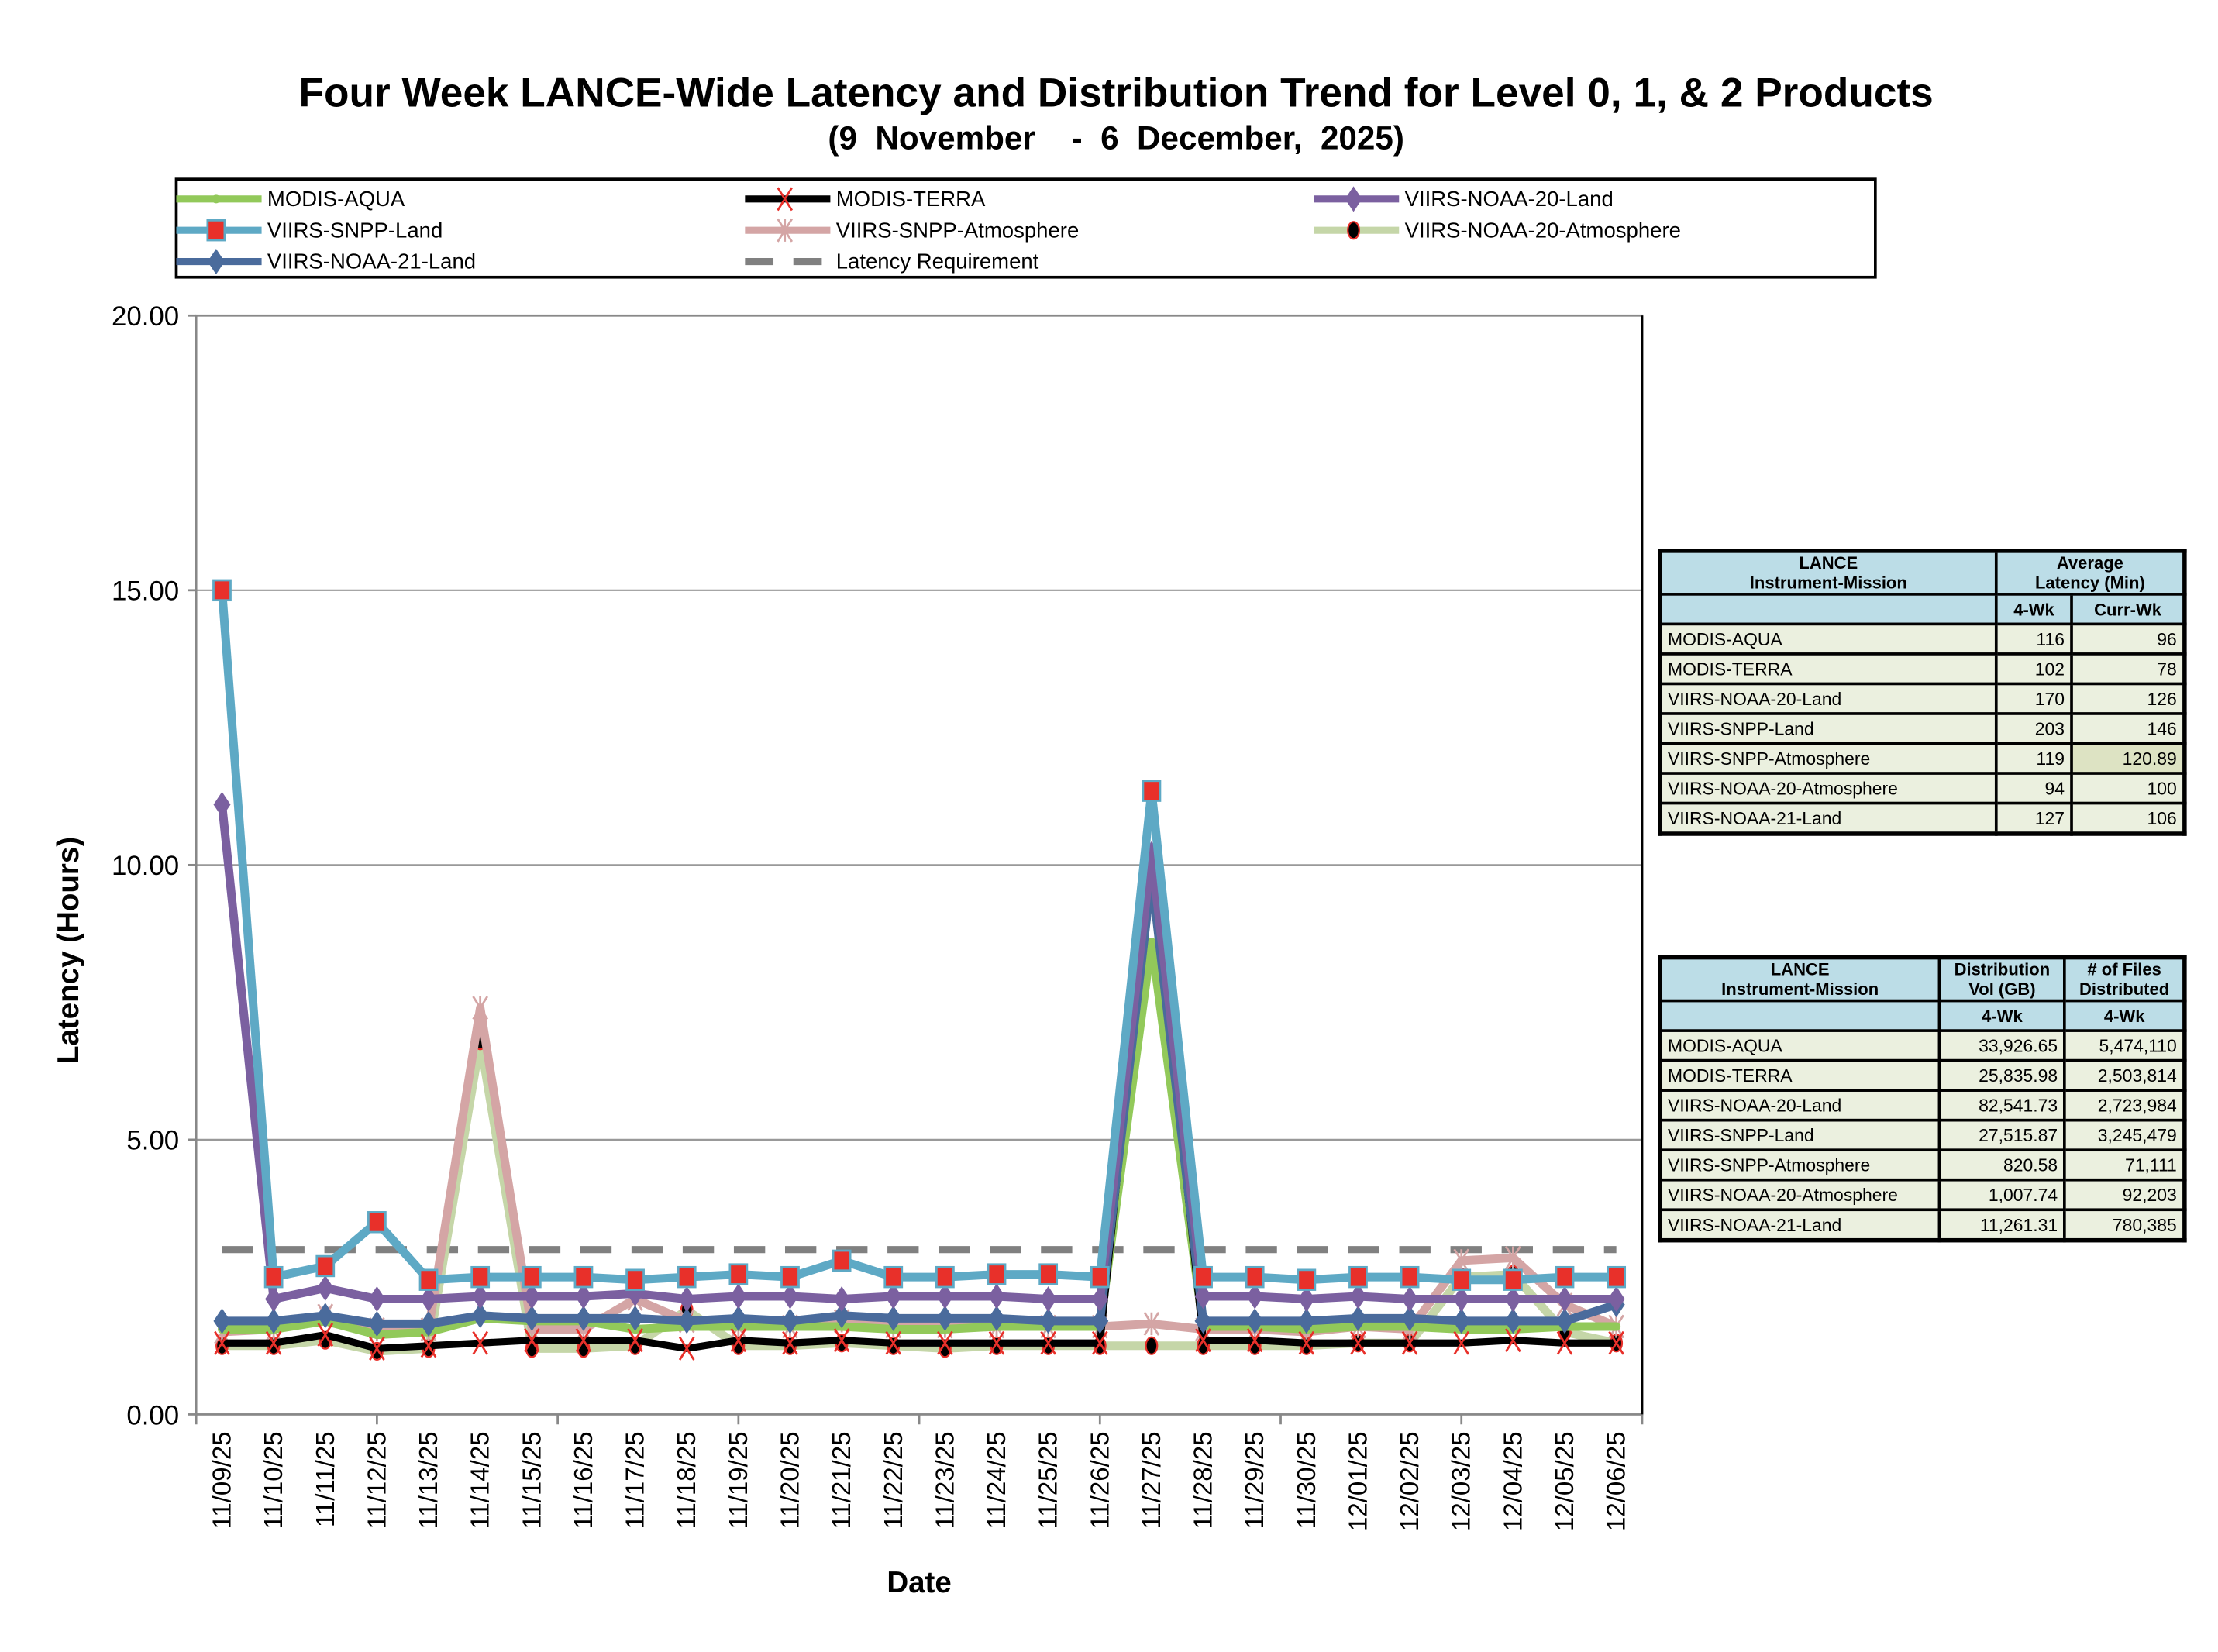 This screenshot has width=2218, height=1652. What do you see at coordinates (842, 1480) in the screenshot?
I see `x-tick-label: 11/21/25` at bounding box center [842, 1480].